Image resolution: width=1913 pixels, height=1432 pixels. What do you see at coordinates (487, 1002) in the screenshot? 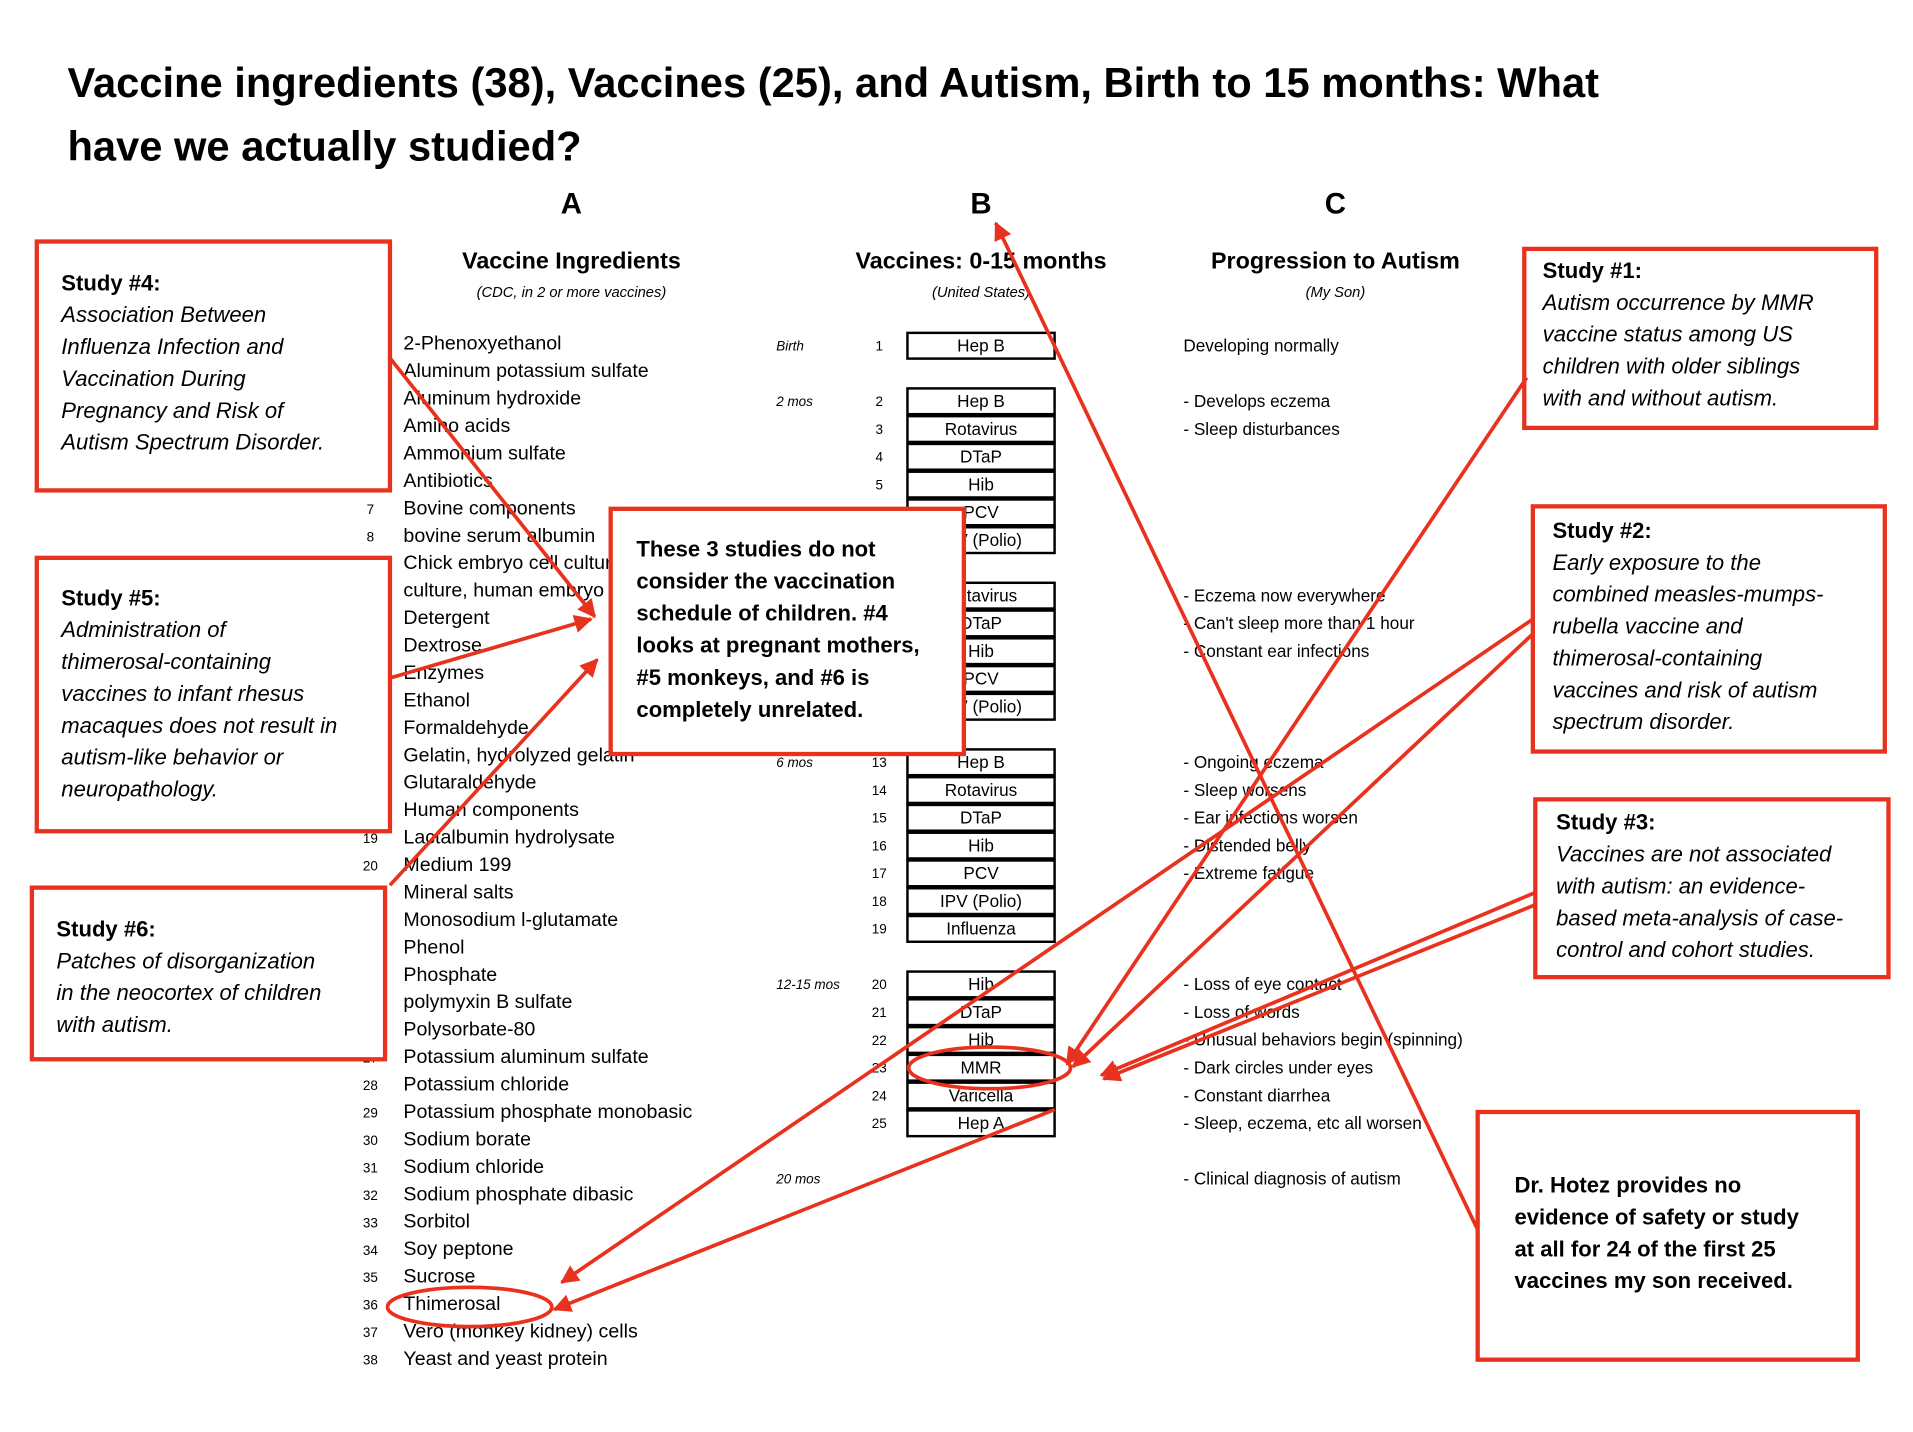
I see `ingredient: polymyxin B sulfate` at bounding box center [487, 1002].